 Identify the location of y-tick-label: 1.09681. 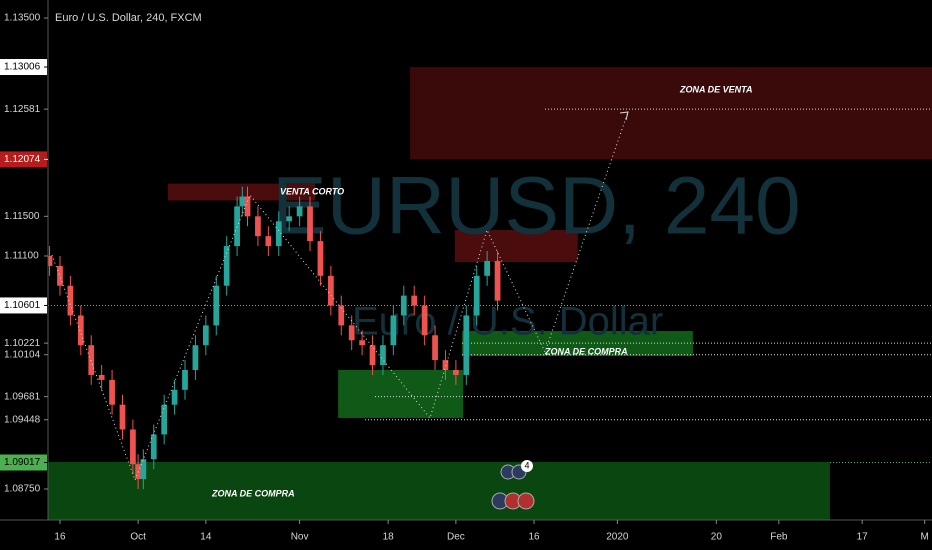
(22, 396).